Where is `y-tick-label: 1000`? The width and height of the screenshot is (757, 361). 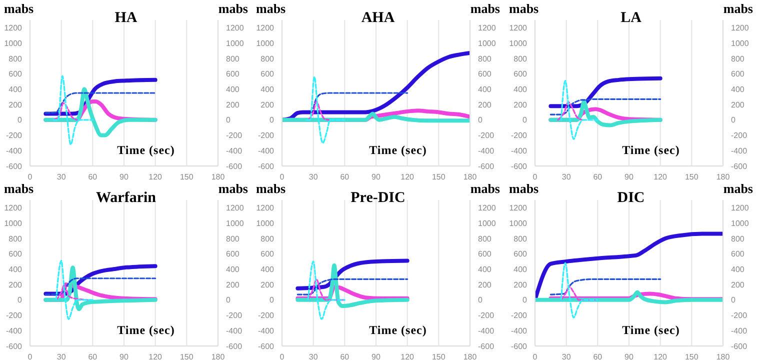
y-tick-label: 1000 is located at coordinates (265, 43).